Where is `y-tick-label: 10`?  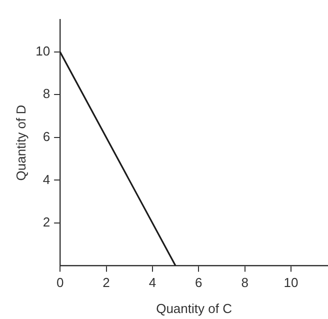 y-tick-label: 10 is located at coordinates (43, 50).